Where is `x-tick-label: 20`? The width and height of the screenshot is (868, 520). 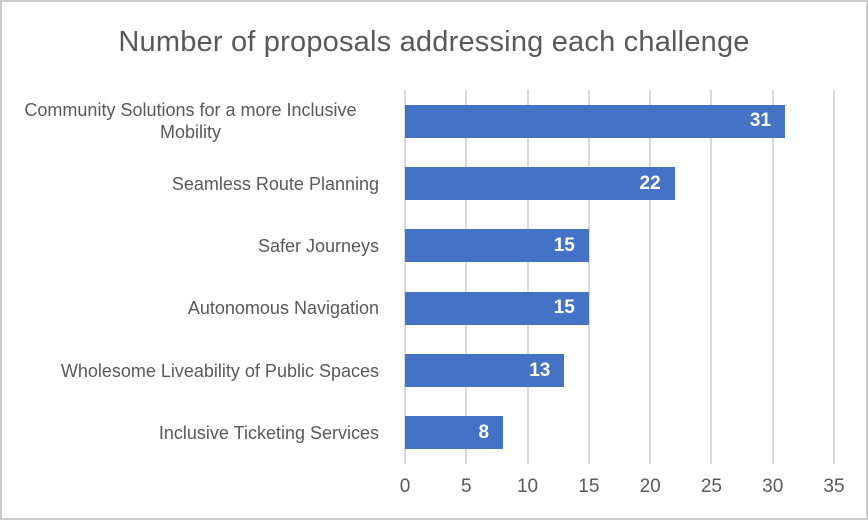 x-tick-label: 20 is located at coordinates (650, 486).